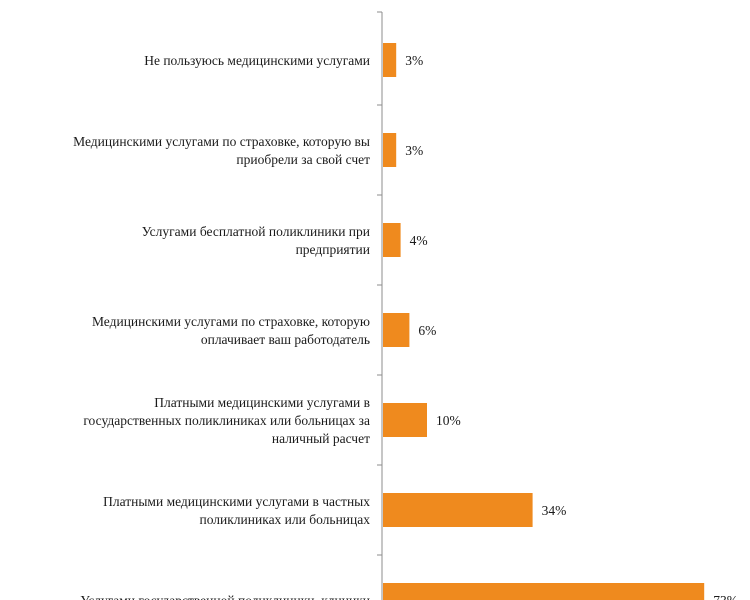 The width and height of the screenshot is (750, 600). What do you see at coordinates (236, 501) in the screenshot?
I see `category-label-line: Платными медицинскими услугами в частных` at bounding box center [236, 501].